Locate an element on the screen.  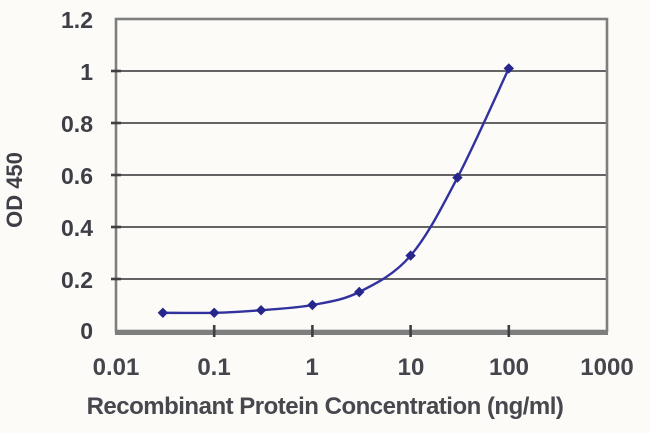
y-tick-label: 0.8 is located at coordinates (77, 124).